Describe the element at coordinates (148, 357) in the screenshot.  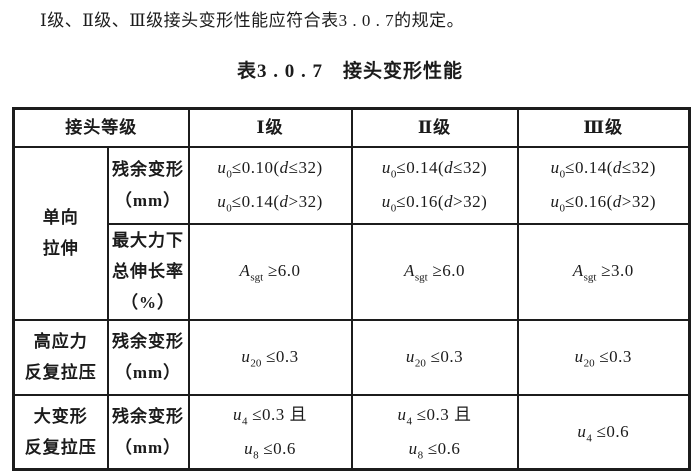
I see `item-residual-deformation-high-stress: 残余变形 （mm）` at that location.